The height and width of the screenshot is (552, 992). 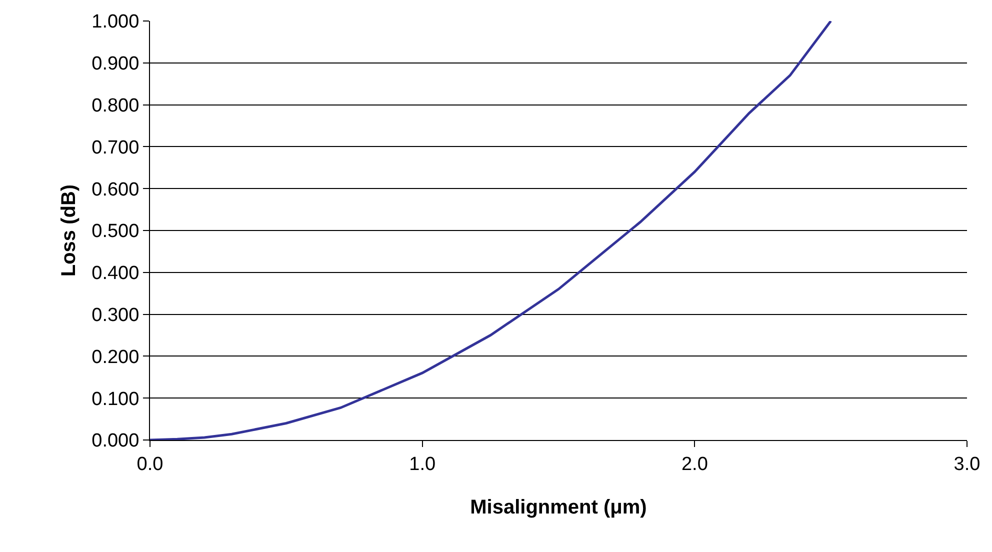 What do you see at coordinates (116, 357) in the screenshot?
I see `y-tick-label: 0.200` at bounding box center [116, 357].